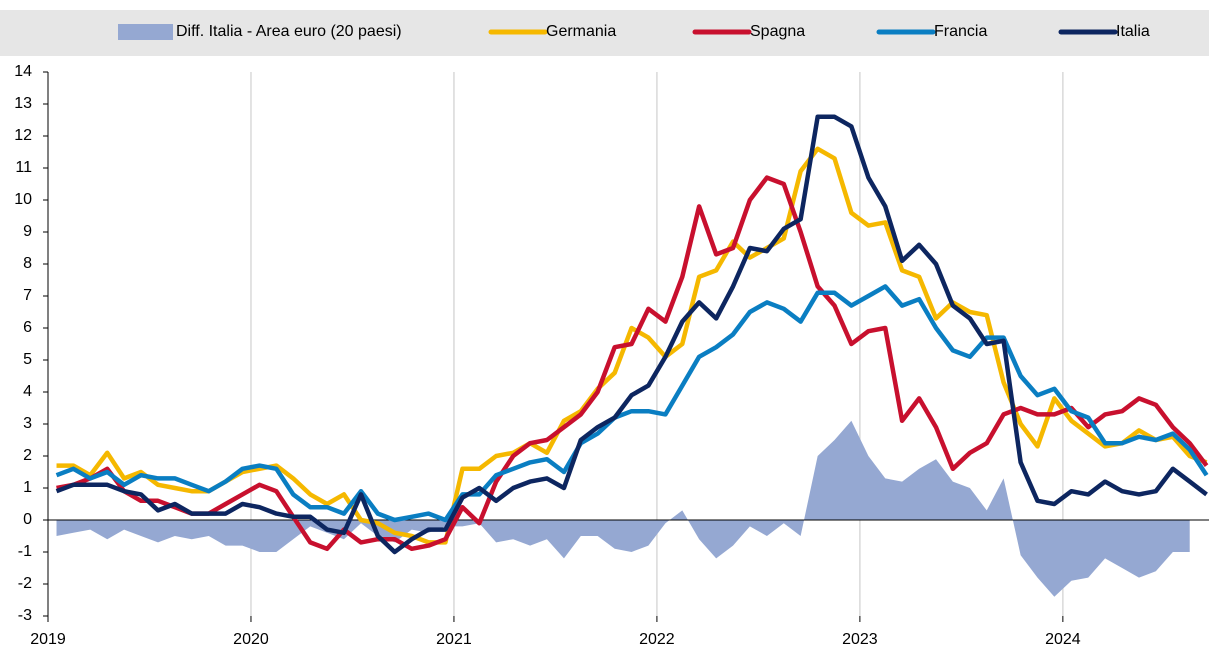  I want to click on y-tick-label: 13, so click(23, 103).